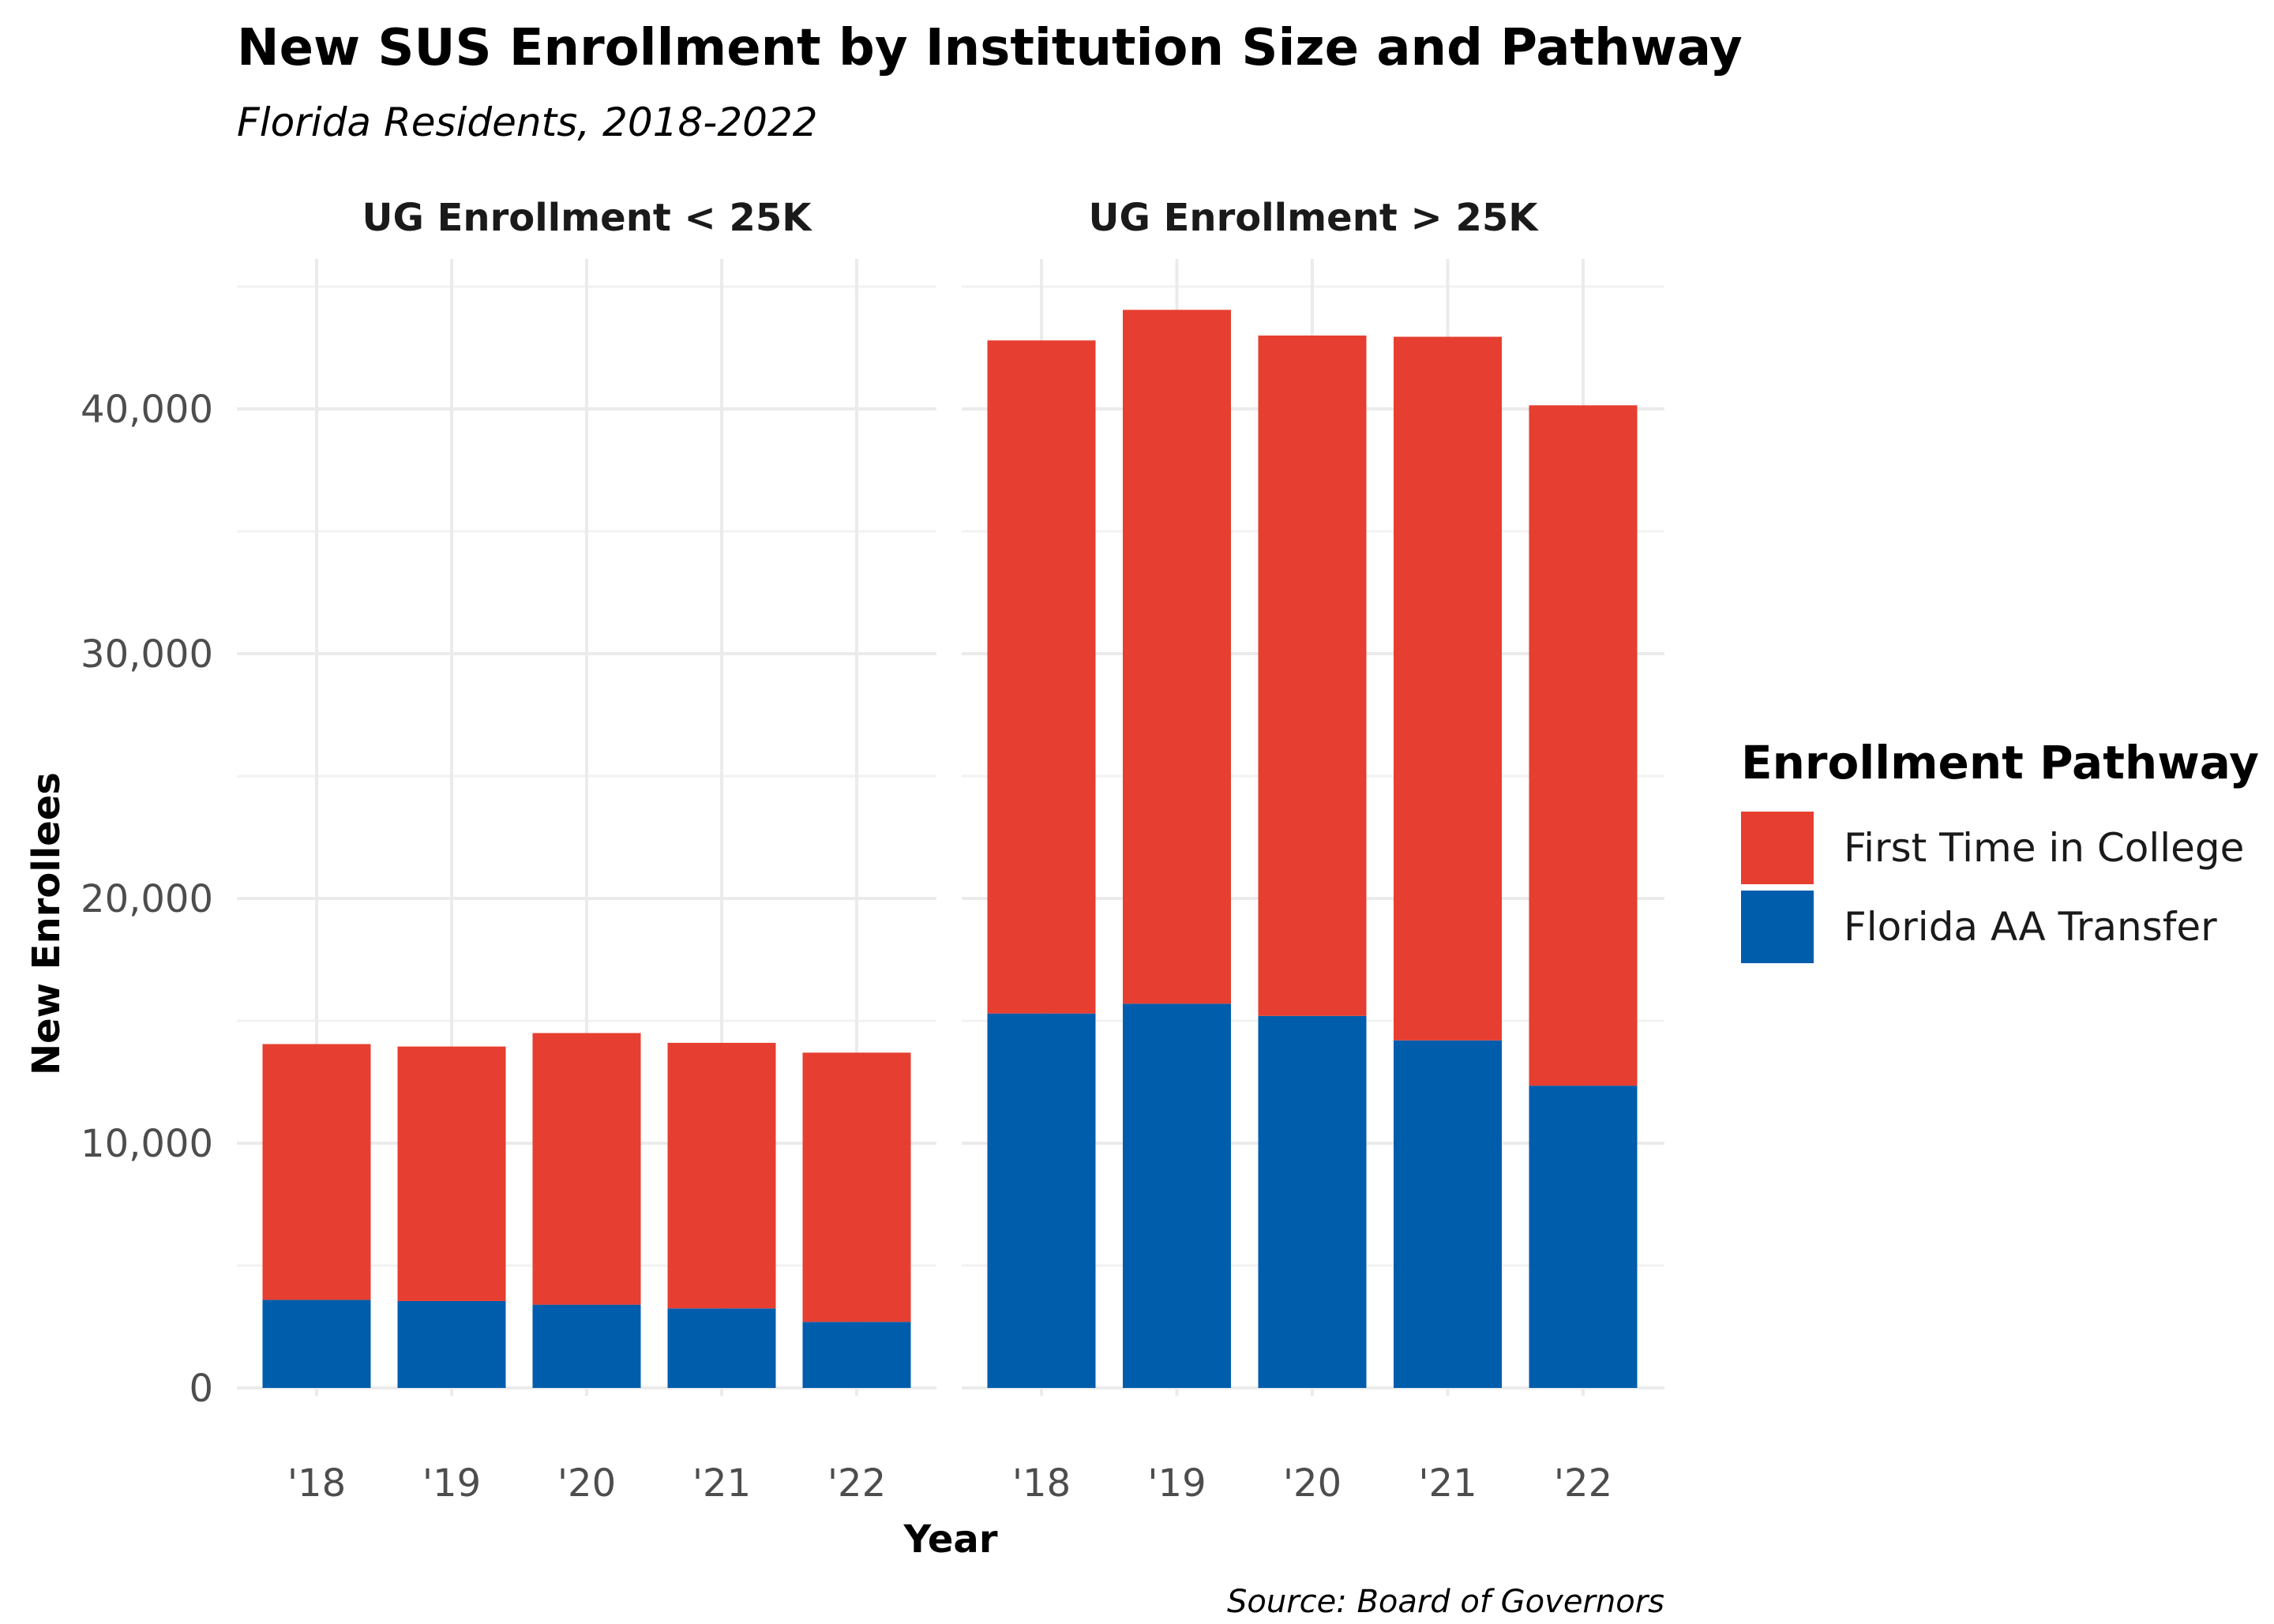 Image resolution: width=2274 pixels, height=1624 pixels. I want to click on y-tick-label: 0, so click(201, 1389).